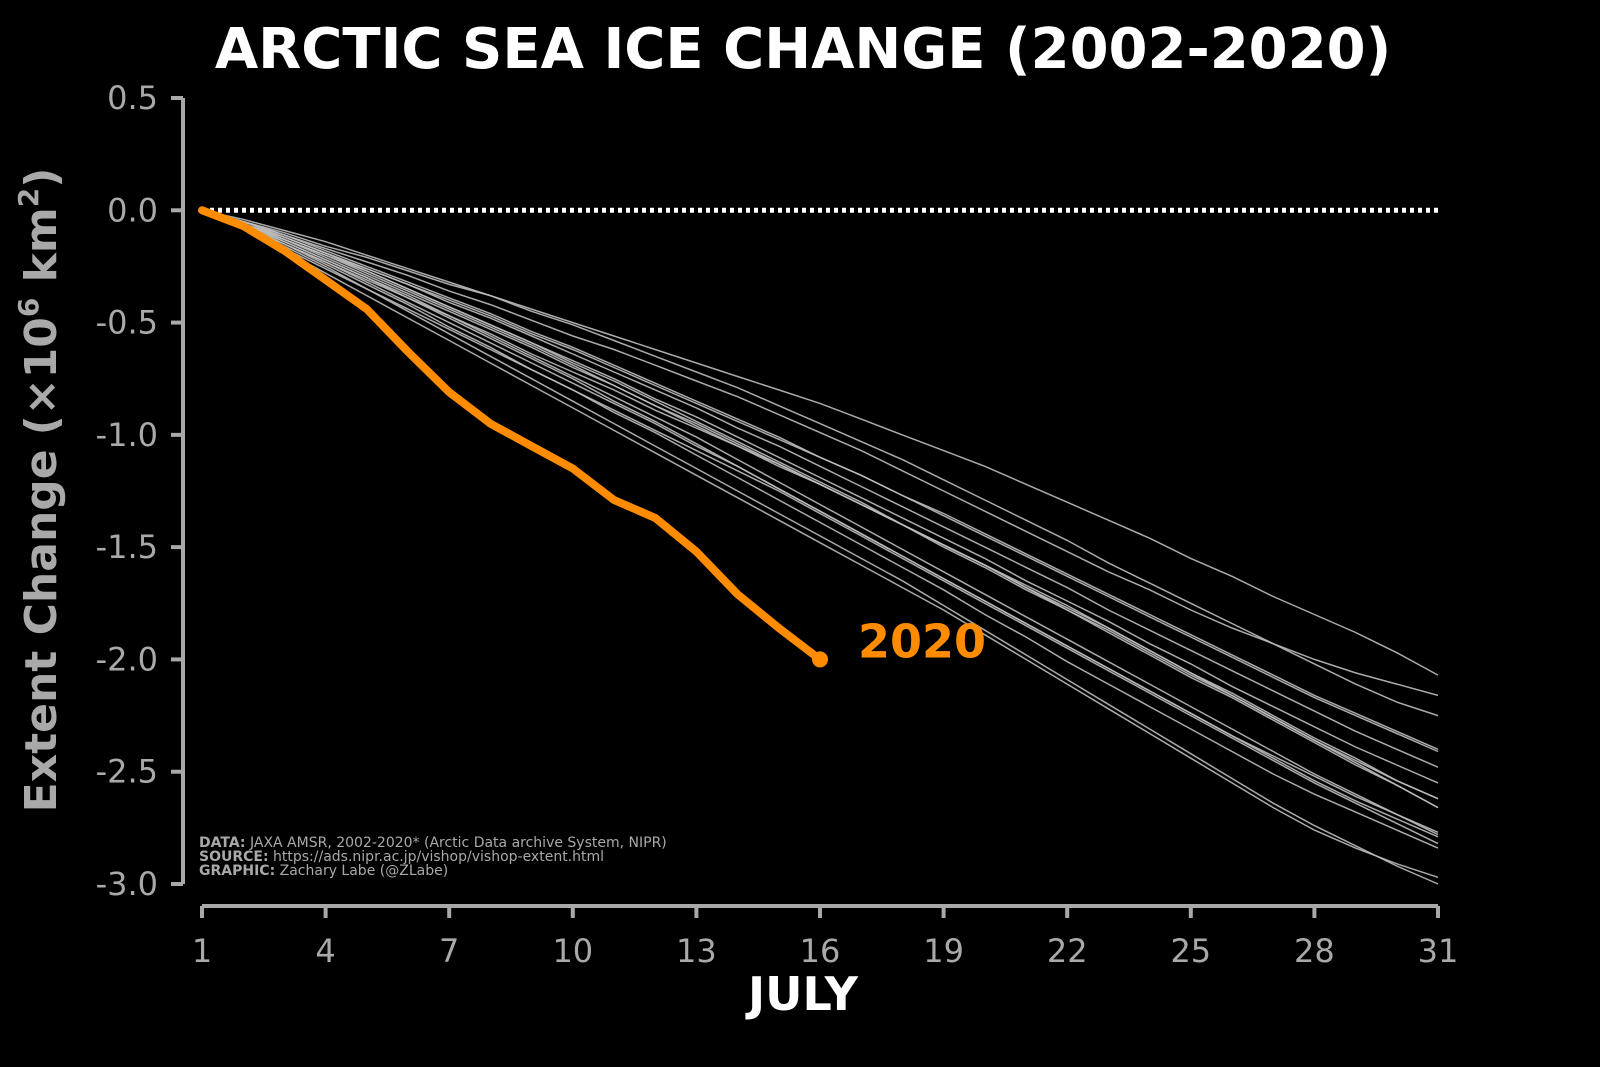 The image size is (1600, 1067). Describe the element at coordinates (802, 994) in the screenshot. I see `x-axis-label: JULY` at that location.